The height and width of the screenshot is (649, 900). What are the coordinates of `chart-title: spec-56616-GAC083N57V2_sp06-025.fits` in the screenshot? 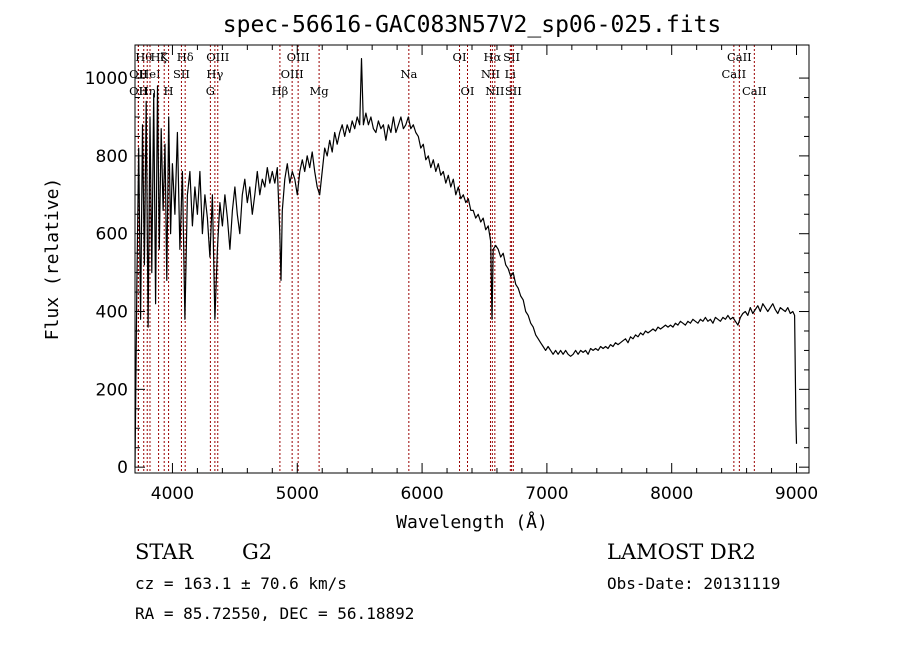 It's located at (472, 25).